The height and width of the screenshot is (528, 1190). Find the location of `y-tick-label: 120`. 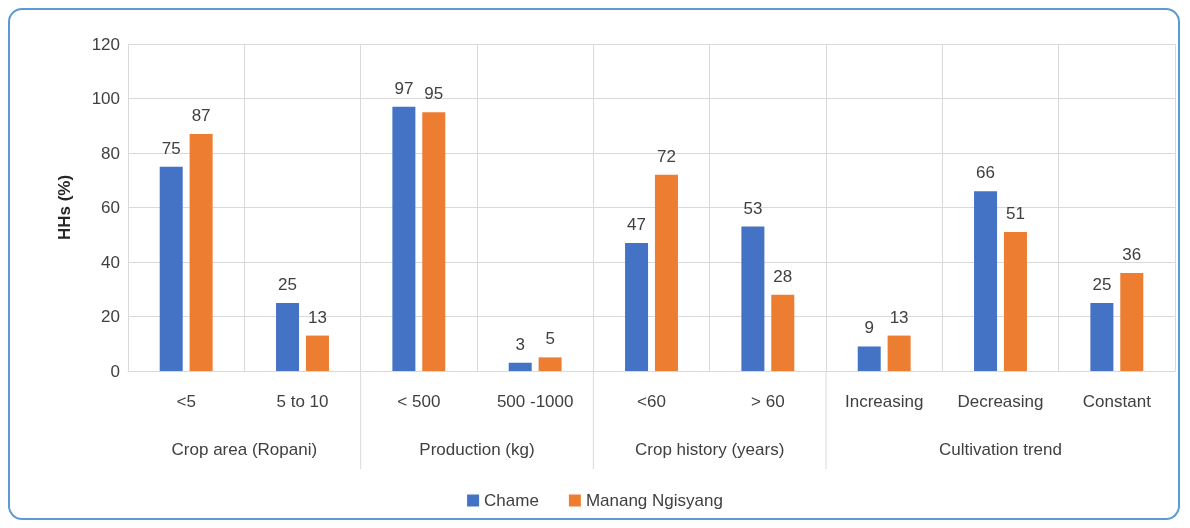

y-tick-label: 120 is located at coordinates (105, 44).